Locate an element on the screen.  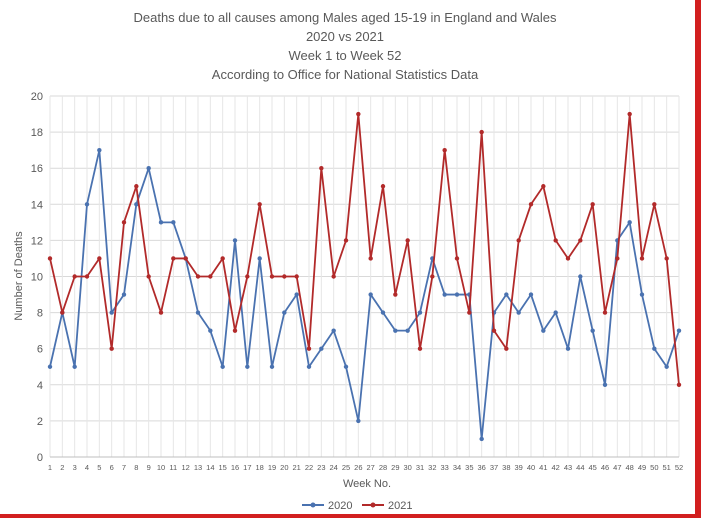
x-tick-label: 31 is located at coordinates (420, 467).